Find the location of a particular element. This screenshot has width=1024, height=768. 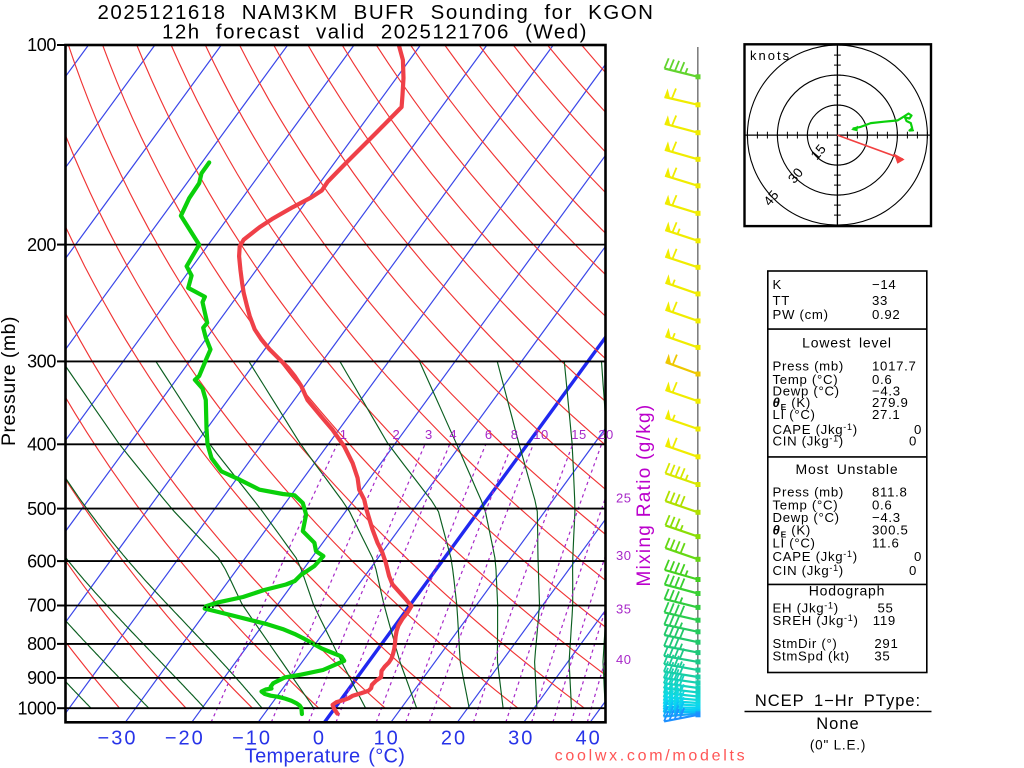

svg-text: −10 is located at coordinates (252, 739).